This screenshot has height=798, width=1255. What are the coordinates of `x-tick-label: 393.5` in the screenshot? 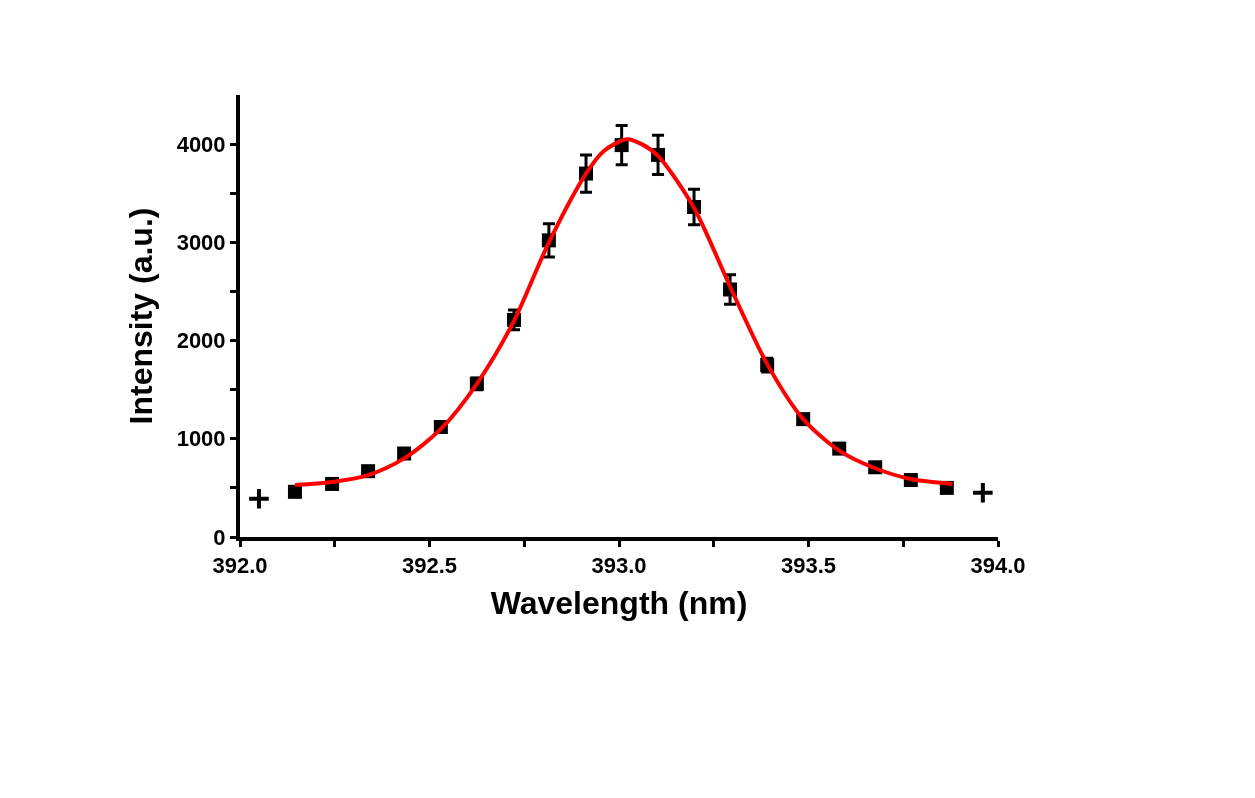 It's located at (808, 566).